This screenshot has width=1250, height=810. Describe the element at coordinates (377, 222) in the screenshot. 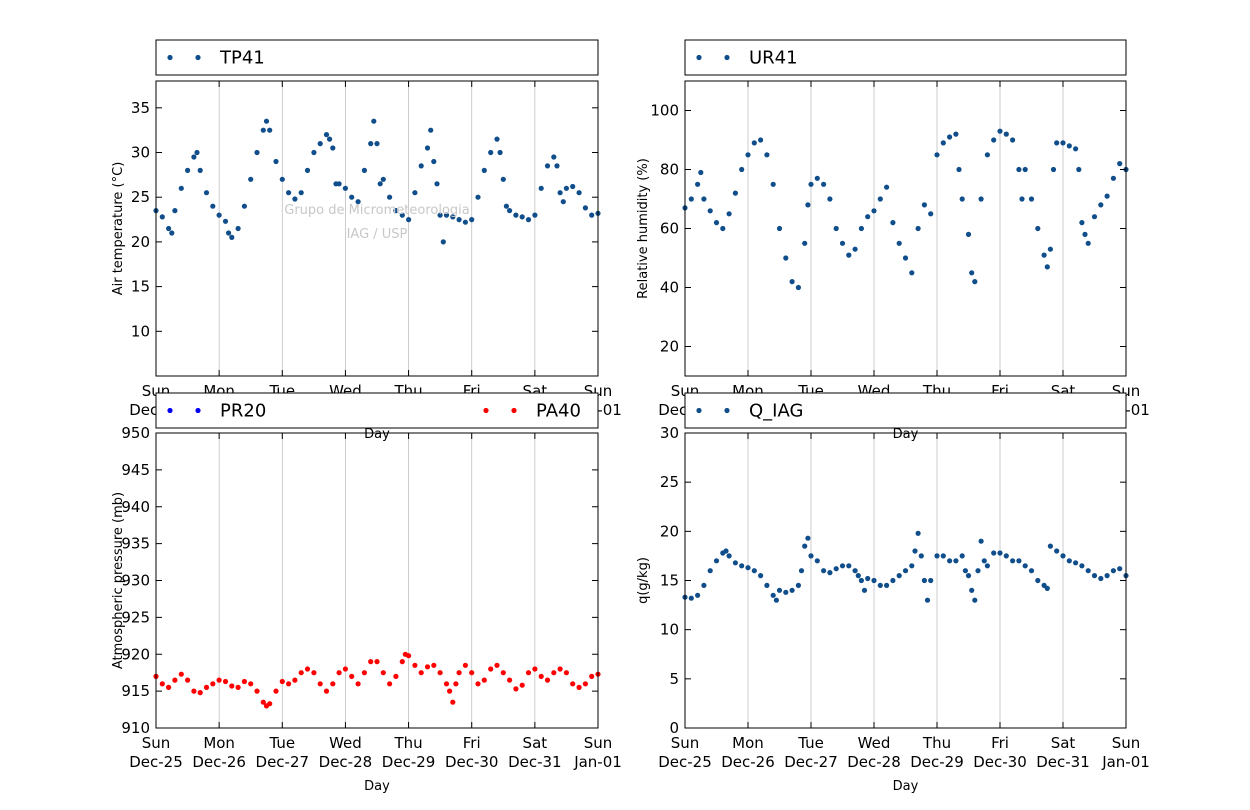

I see `watermark: Grupo de Micrometeorologia IAG / USP` at that location.